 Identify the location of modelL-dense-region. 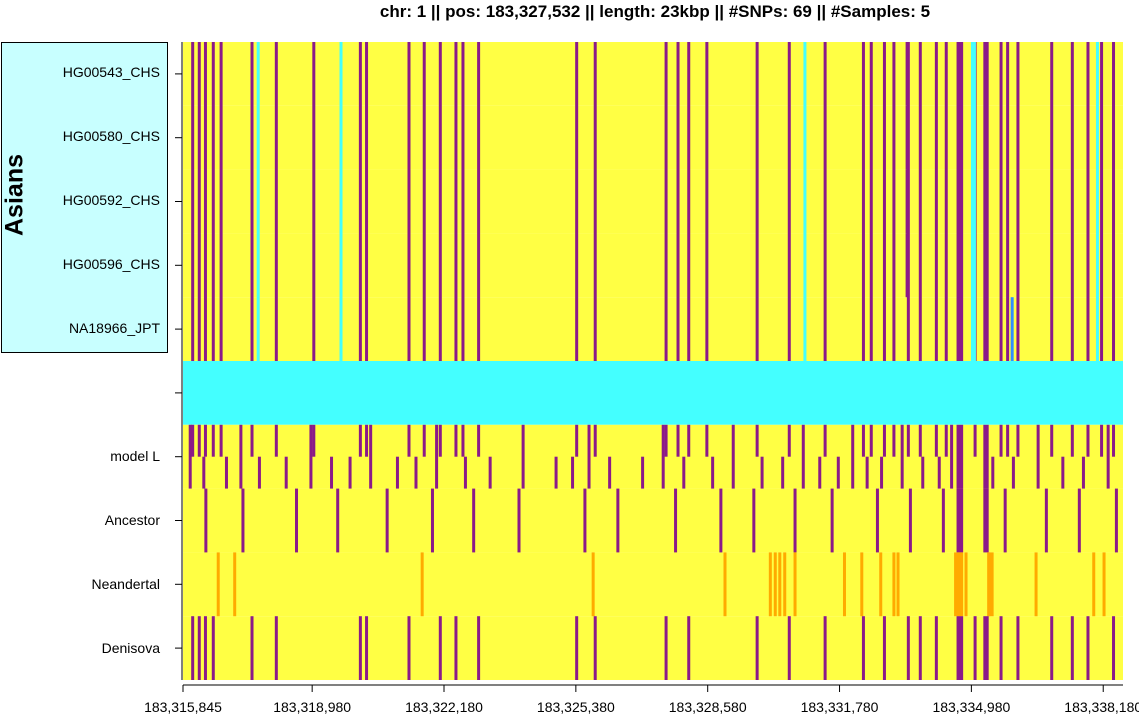
(960, 456).